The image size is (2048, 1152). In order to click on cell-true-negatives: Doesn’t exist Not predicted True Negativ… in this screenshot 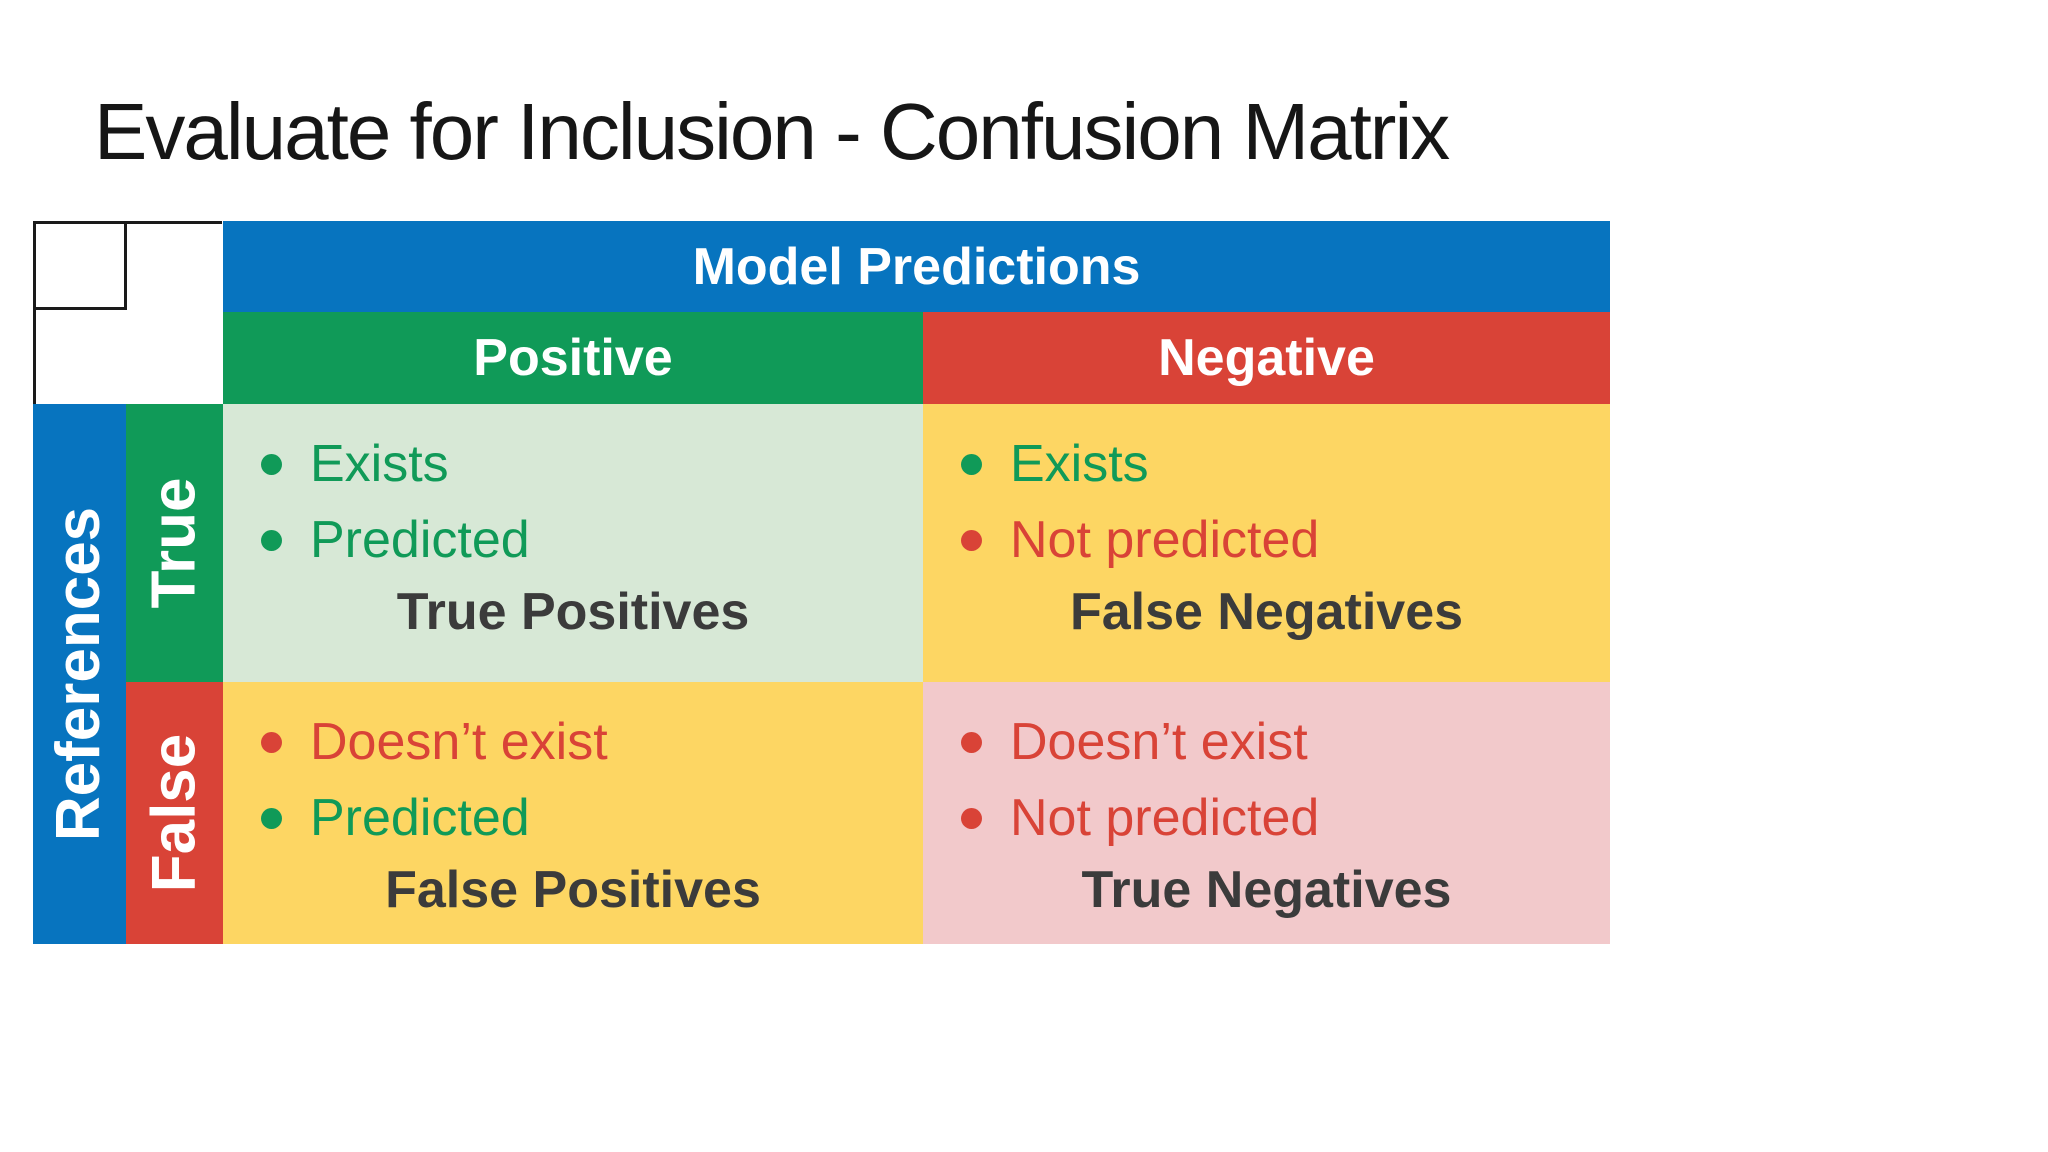, I will do `click(1266, 813)`.